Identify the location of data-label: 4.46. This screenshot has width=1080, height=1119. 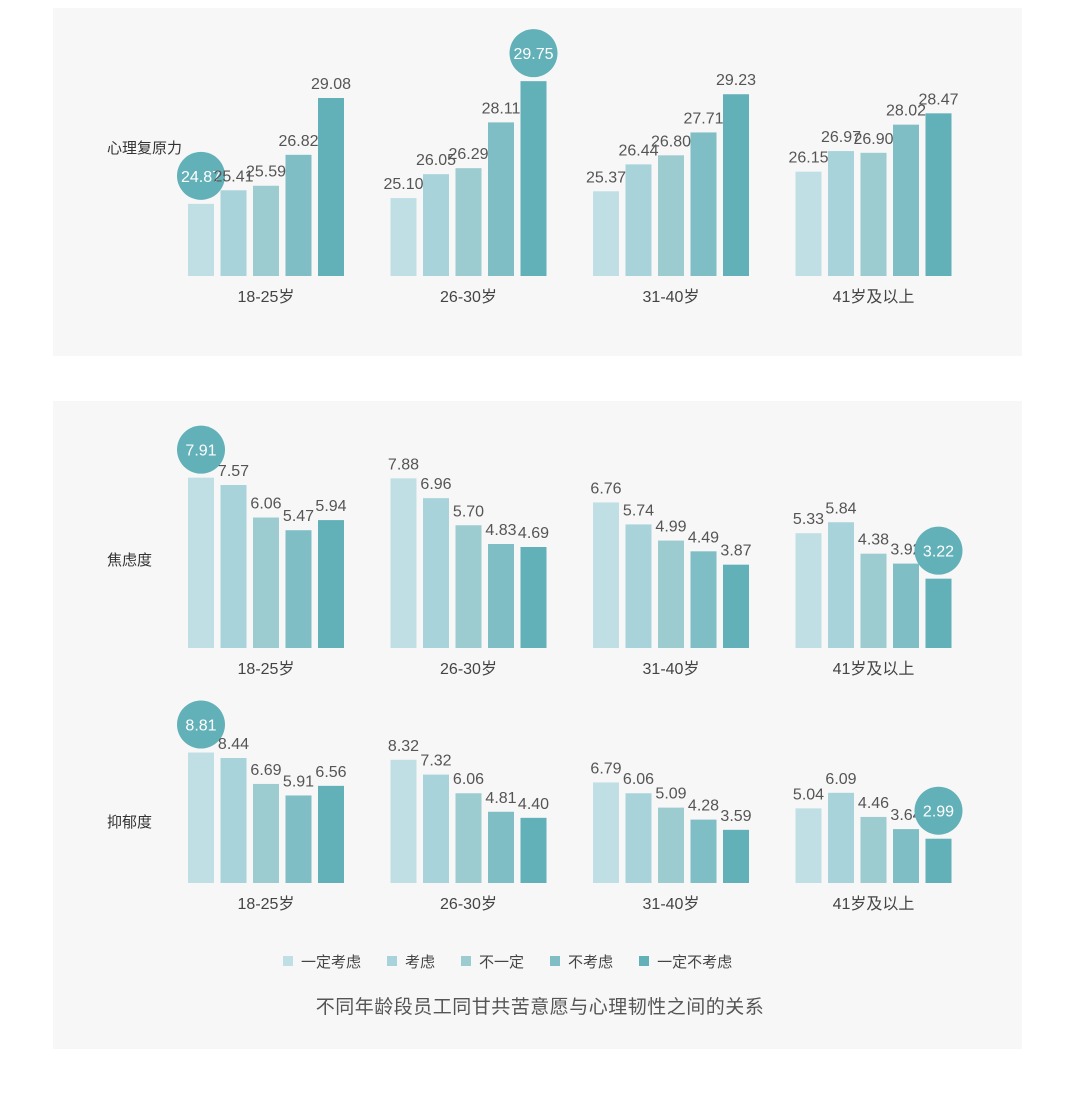
(873, 803).